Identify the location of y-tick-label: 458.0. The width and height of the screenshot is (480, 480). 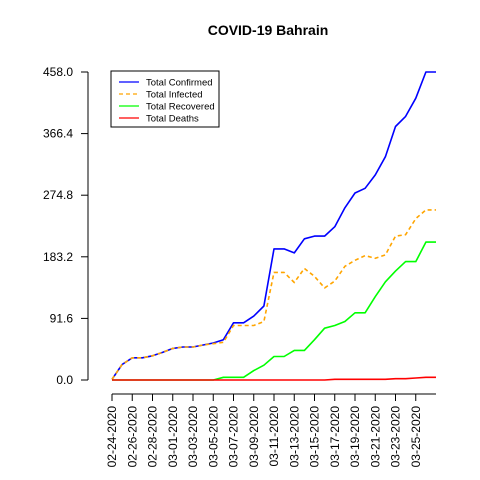
(58, 72).